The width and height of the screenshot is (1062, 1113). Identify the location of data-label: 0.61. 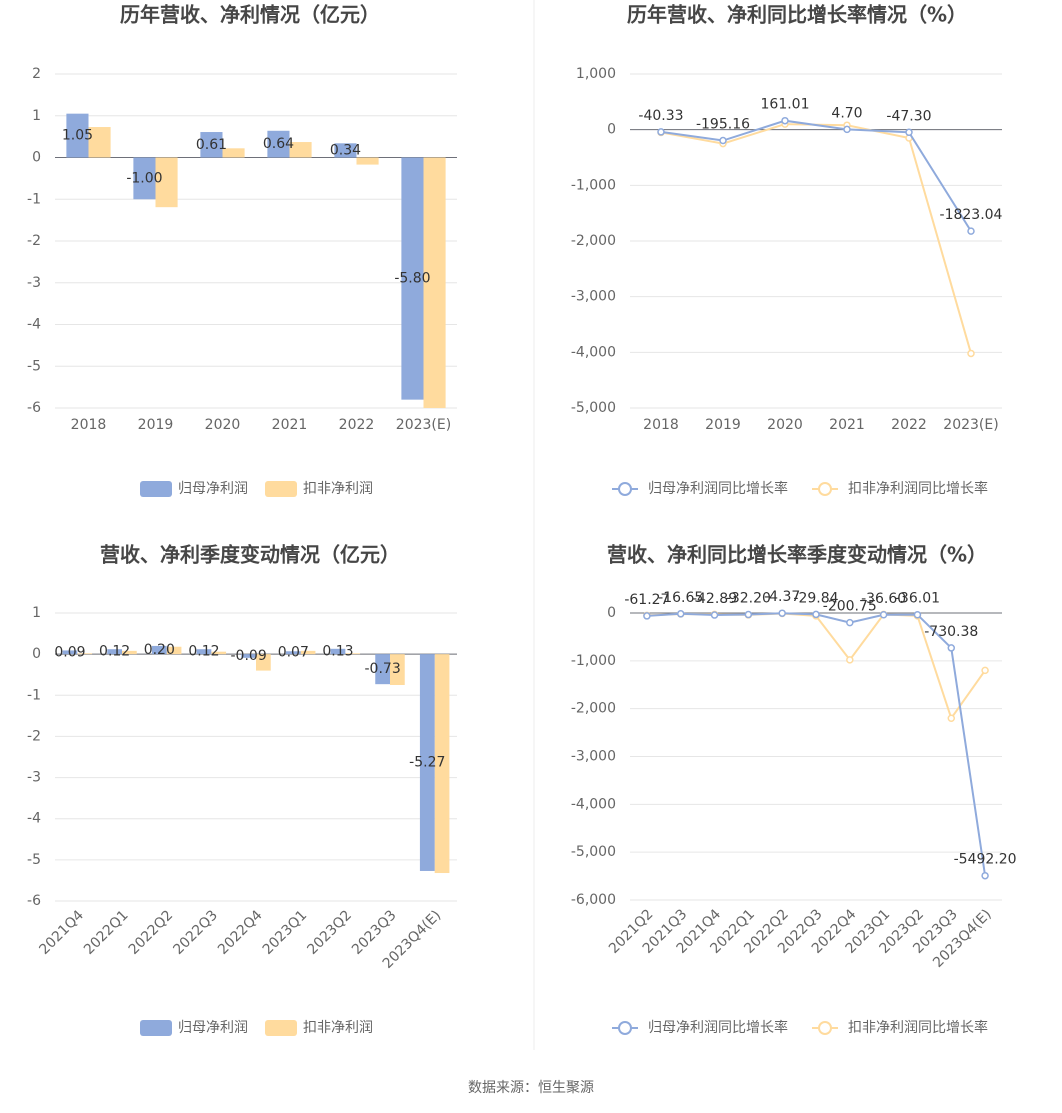
(211, 145).